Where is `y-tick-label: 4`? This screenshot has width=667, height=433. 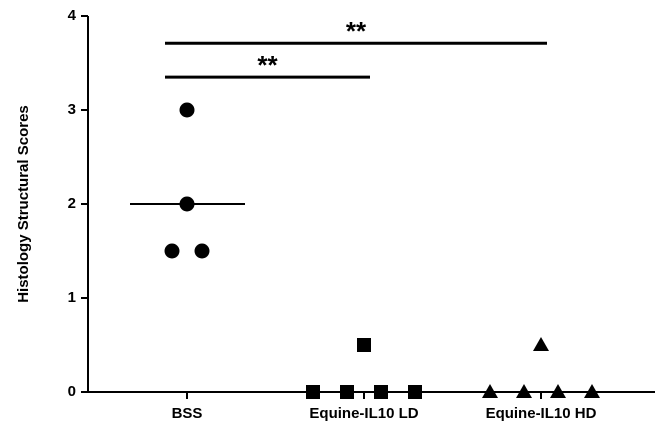
y-tick-label: 4 is located at coordinates (72, 15).